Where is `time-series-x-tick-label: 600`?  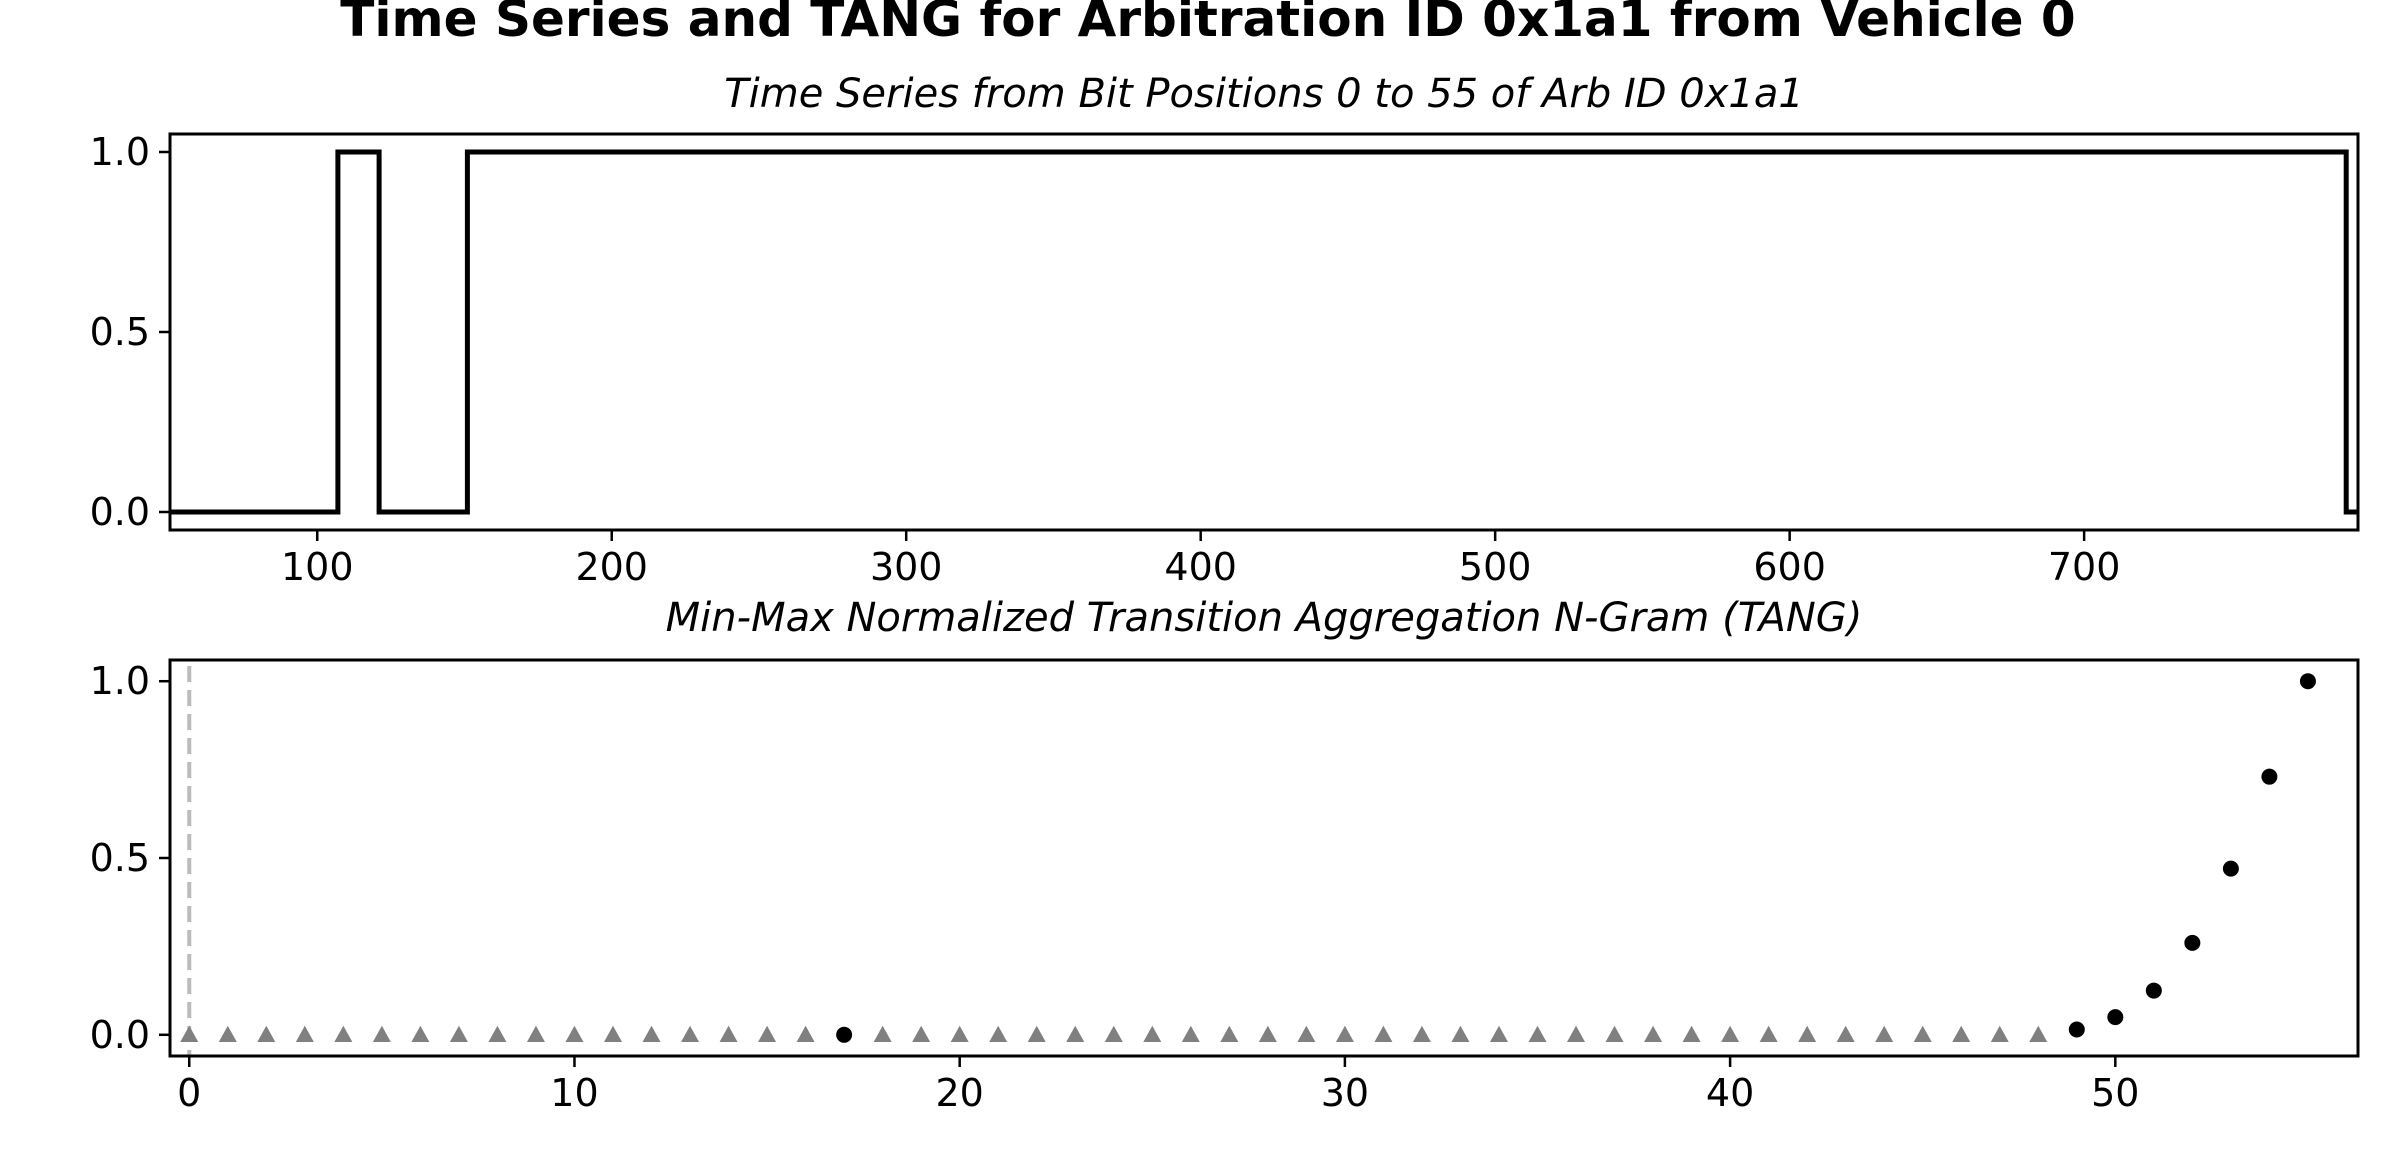
time-series-x-tick-label: 600 is located at coordinates (1789, 567).